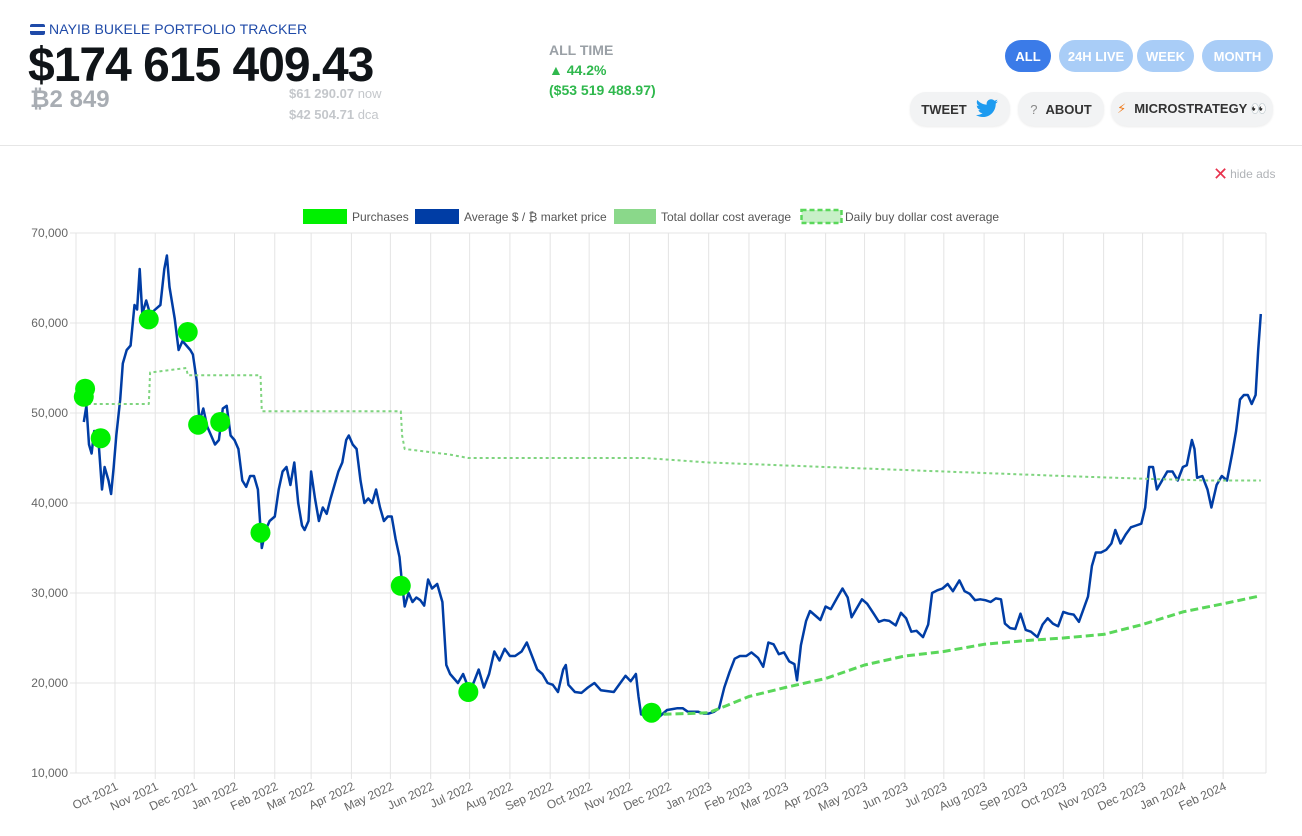 The width and height of the screenshot is (1302, 836). I want to click on alltime-percent: ▲ 44.2%, so click(578, 70).